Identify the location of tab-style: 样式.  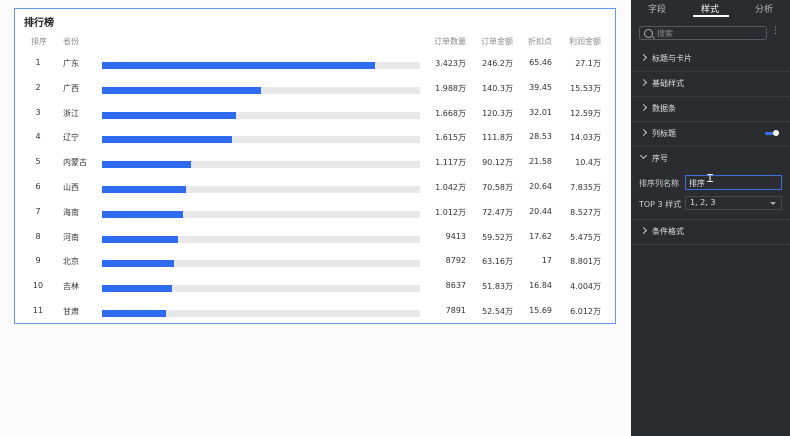
(710, 10).